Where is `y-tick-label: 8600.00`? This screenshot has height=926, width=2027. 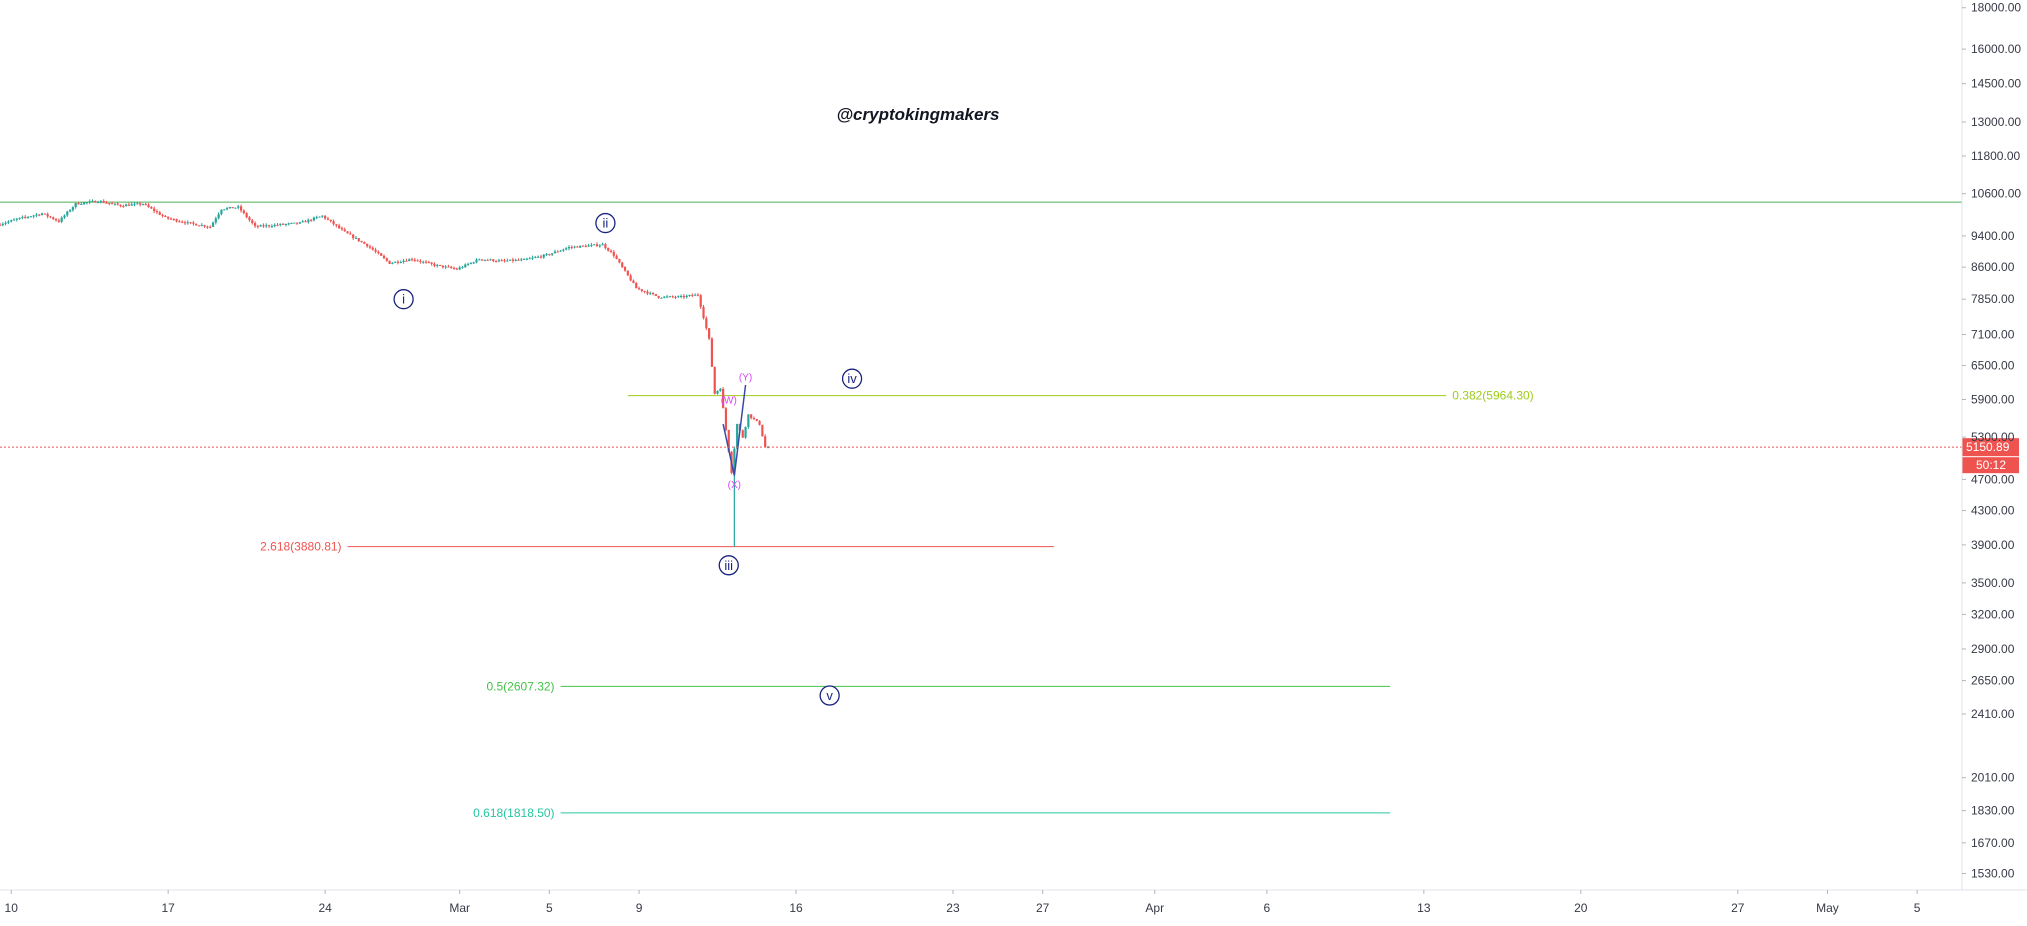
y-tick-label: 8600.00 is located at coordinates (1993, 267).